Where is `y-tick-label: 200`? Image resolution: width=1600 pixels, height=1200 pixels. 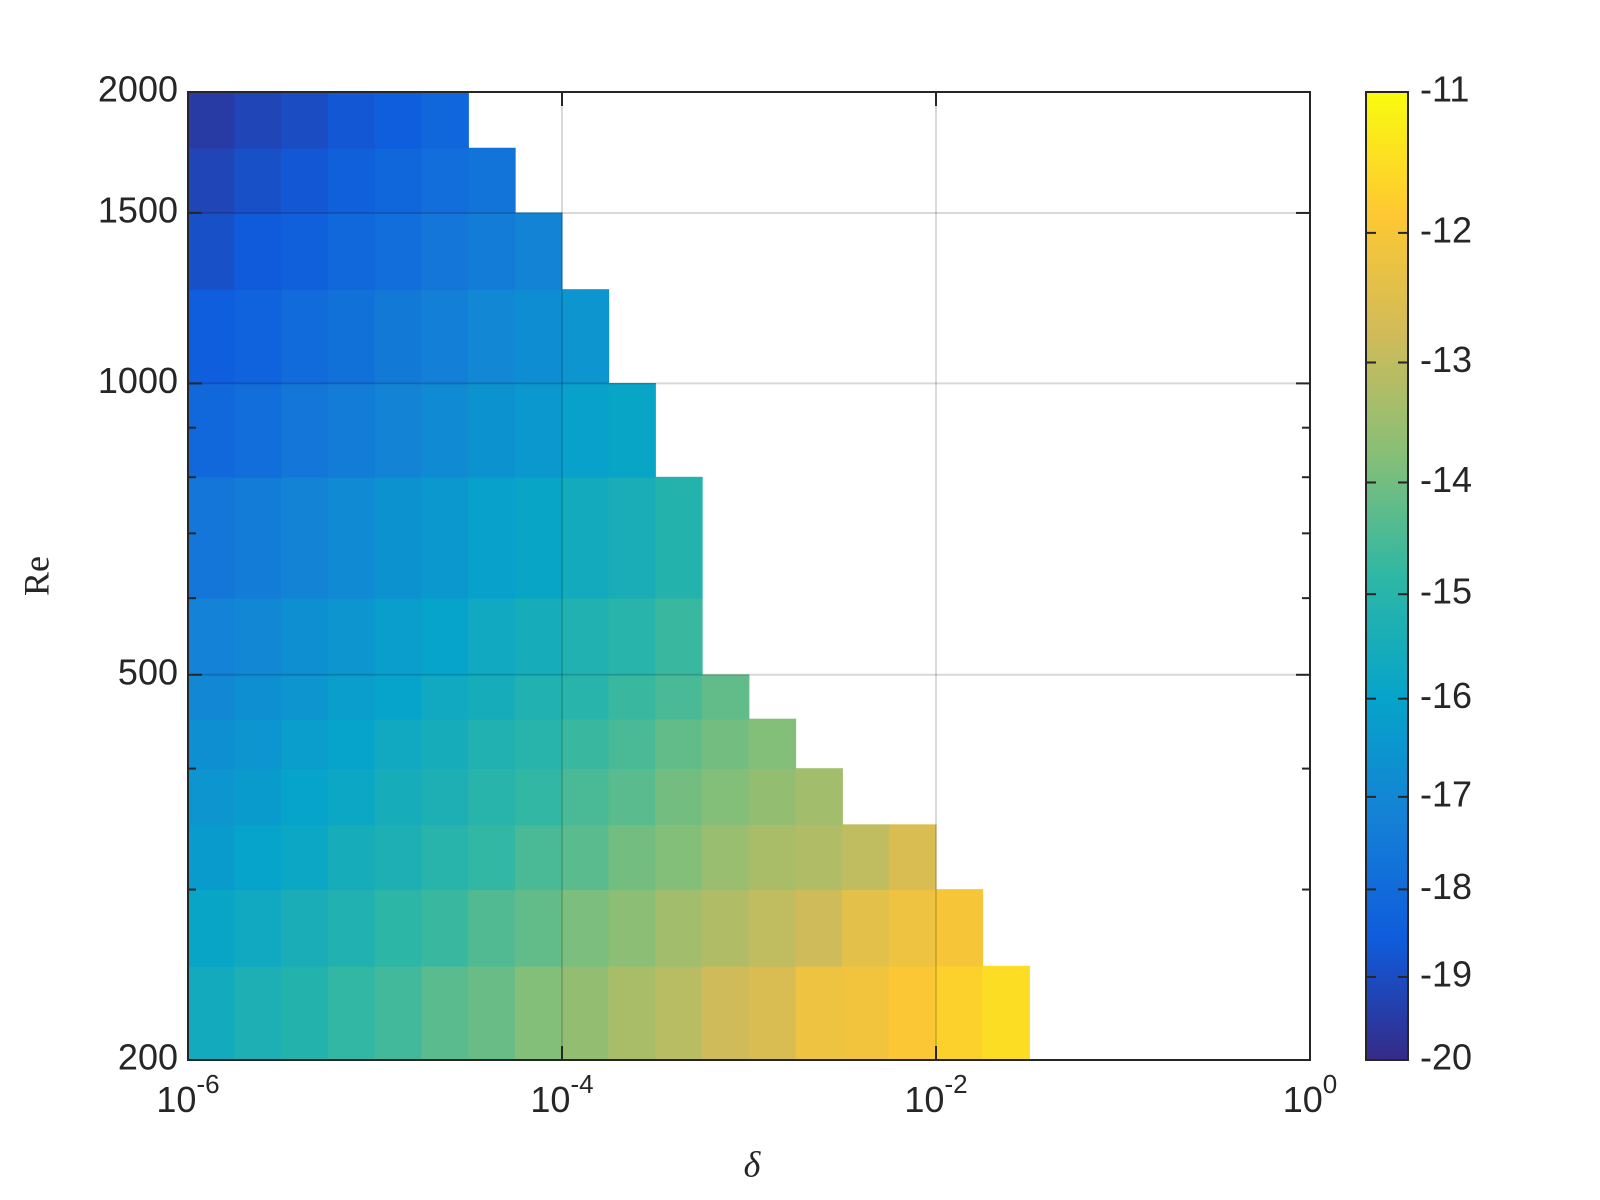 y-tick-label: 200 is located at coordinates (148, 1057).